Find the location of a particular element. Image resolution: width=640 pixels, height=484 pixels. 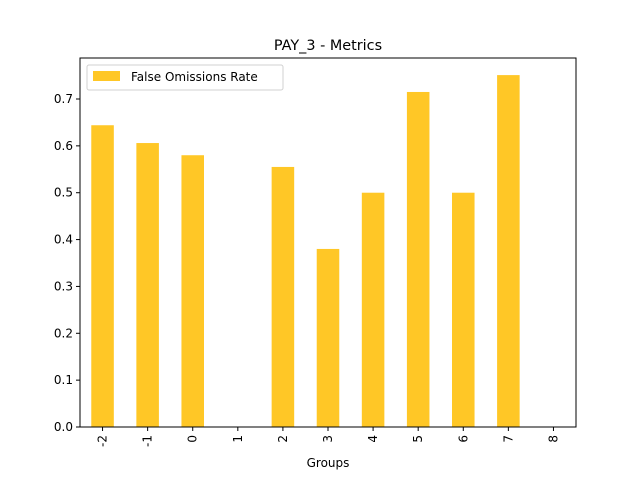

x-tick-label: 4 is located at coordinates (373, 439).